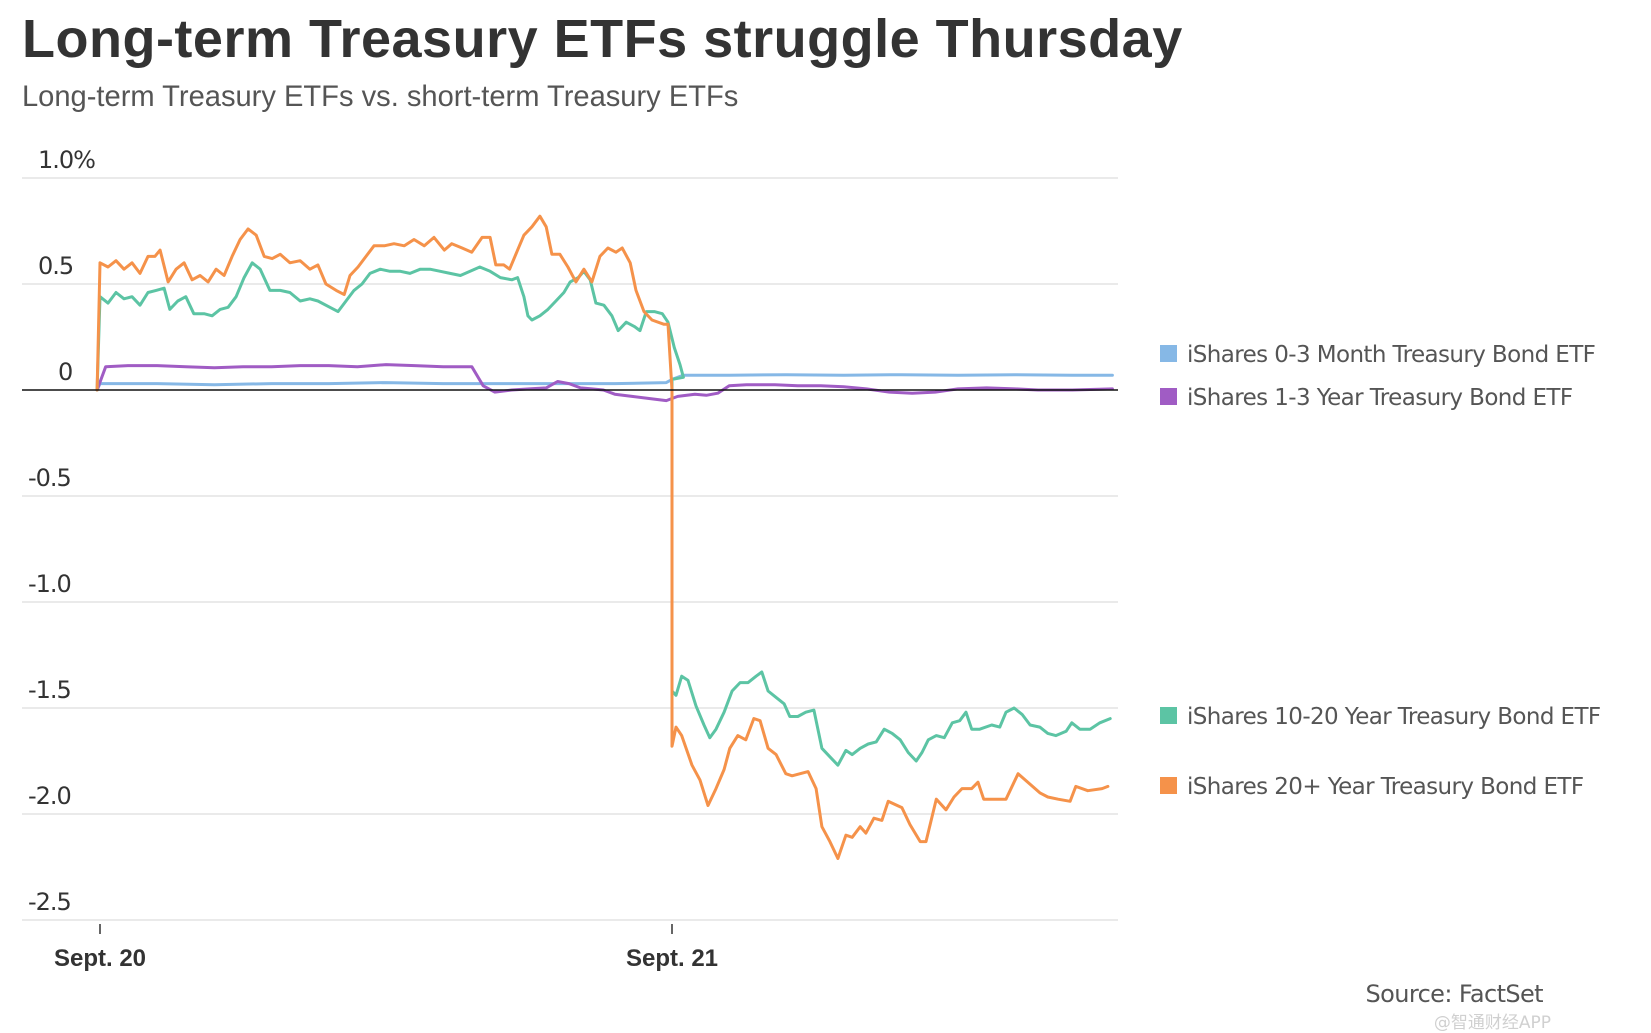 This screenshot has width=1651, height=1033. I want to click on legend-item: iShares 1-3 Year Treasury Bond ETF, so click(1366, 398).